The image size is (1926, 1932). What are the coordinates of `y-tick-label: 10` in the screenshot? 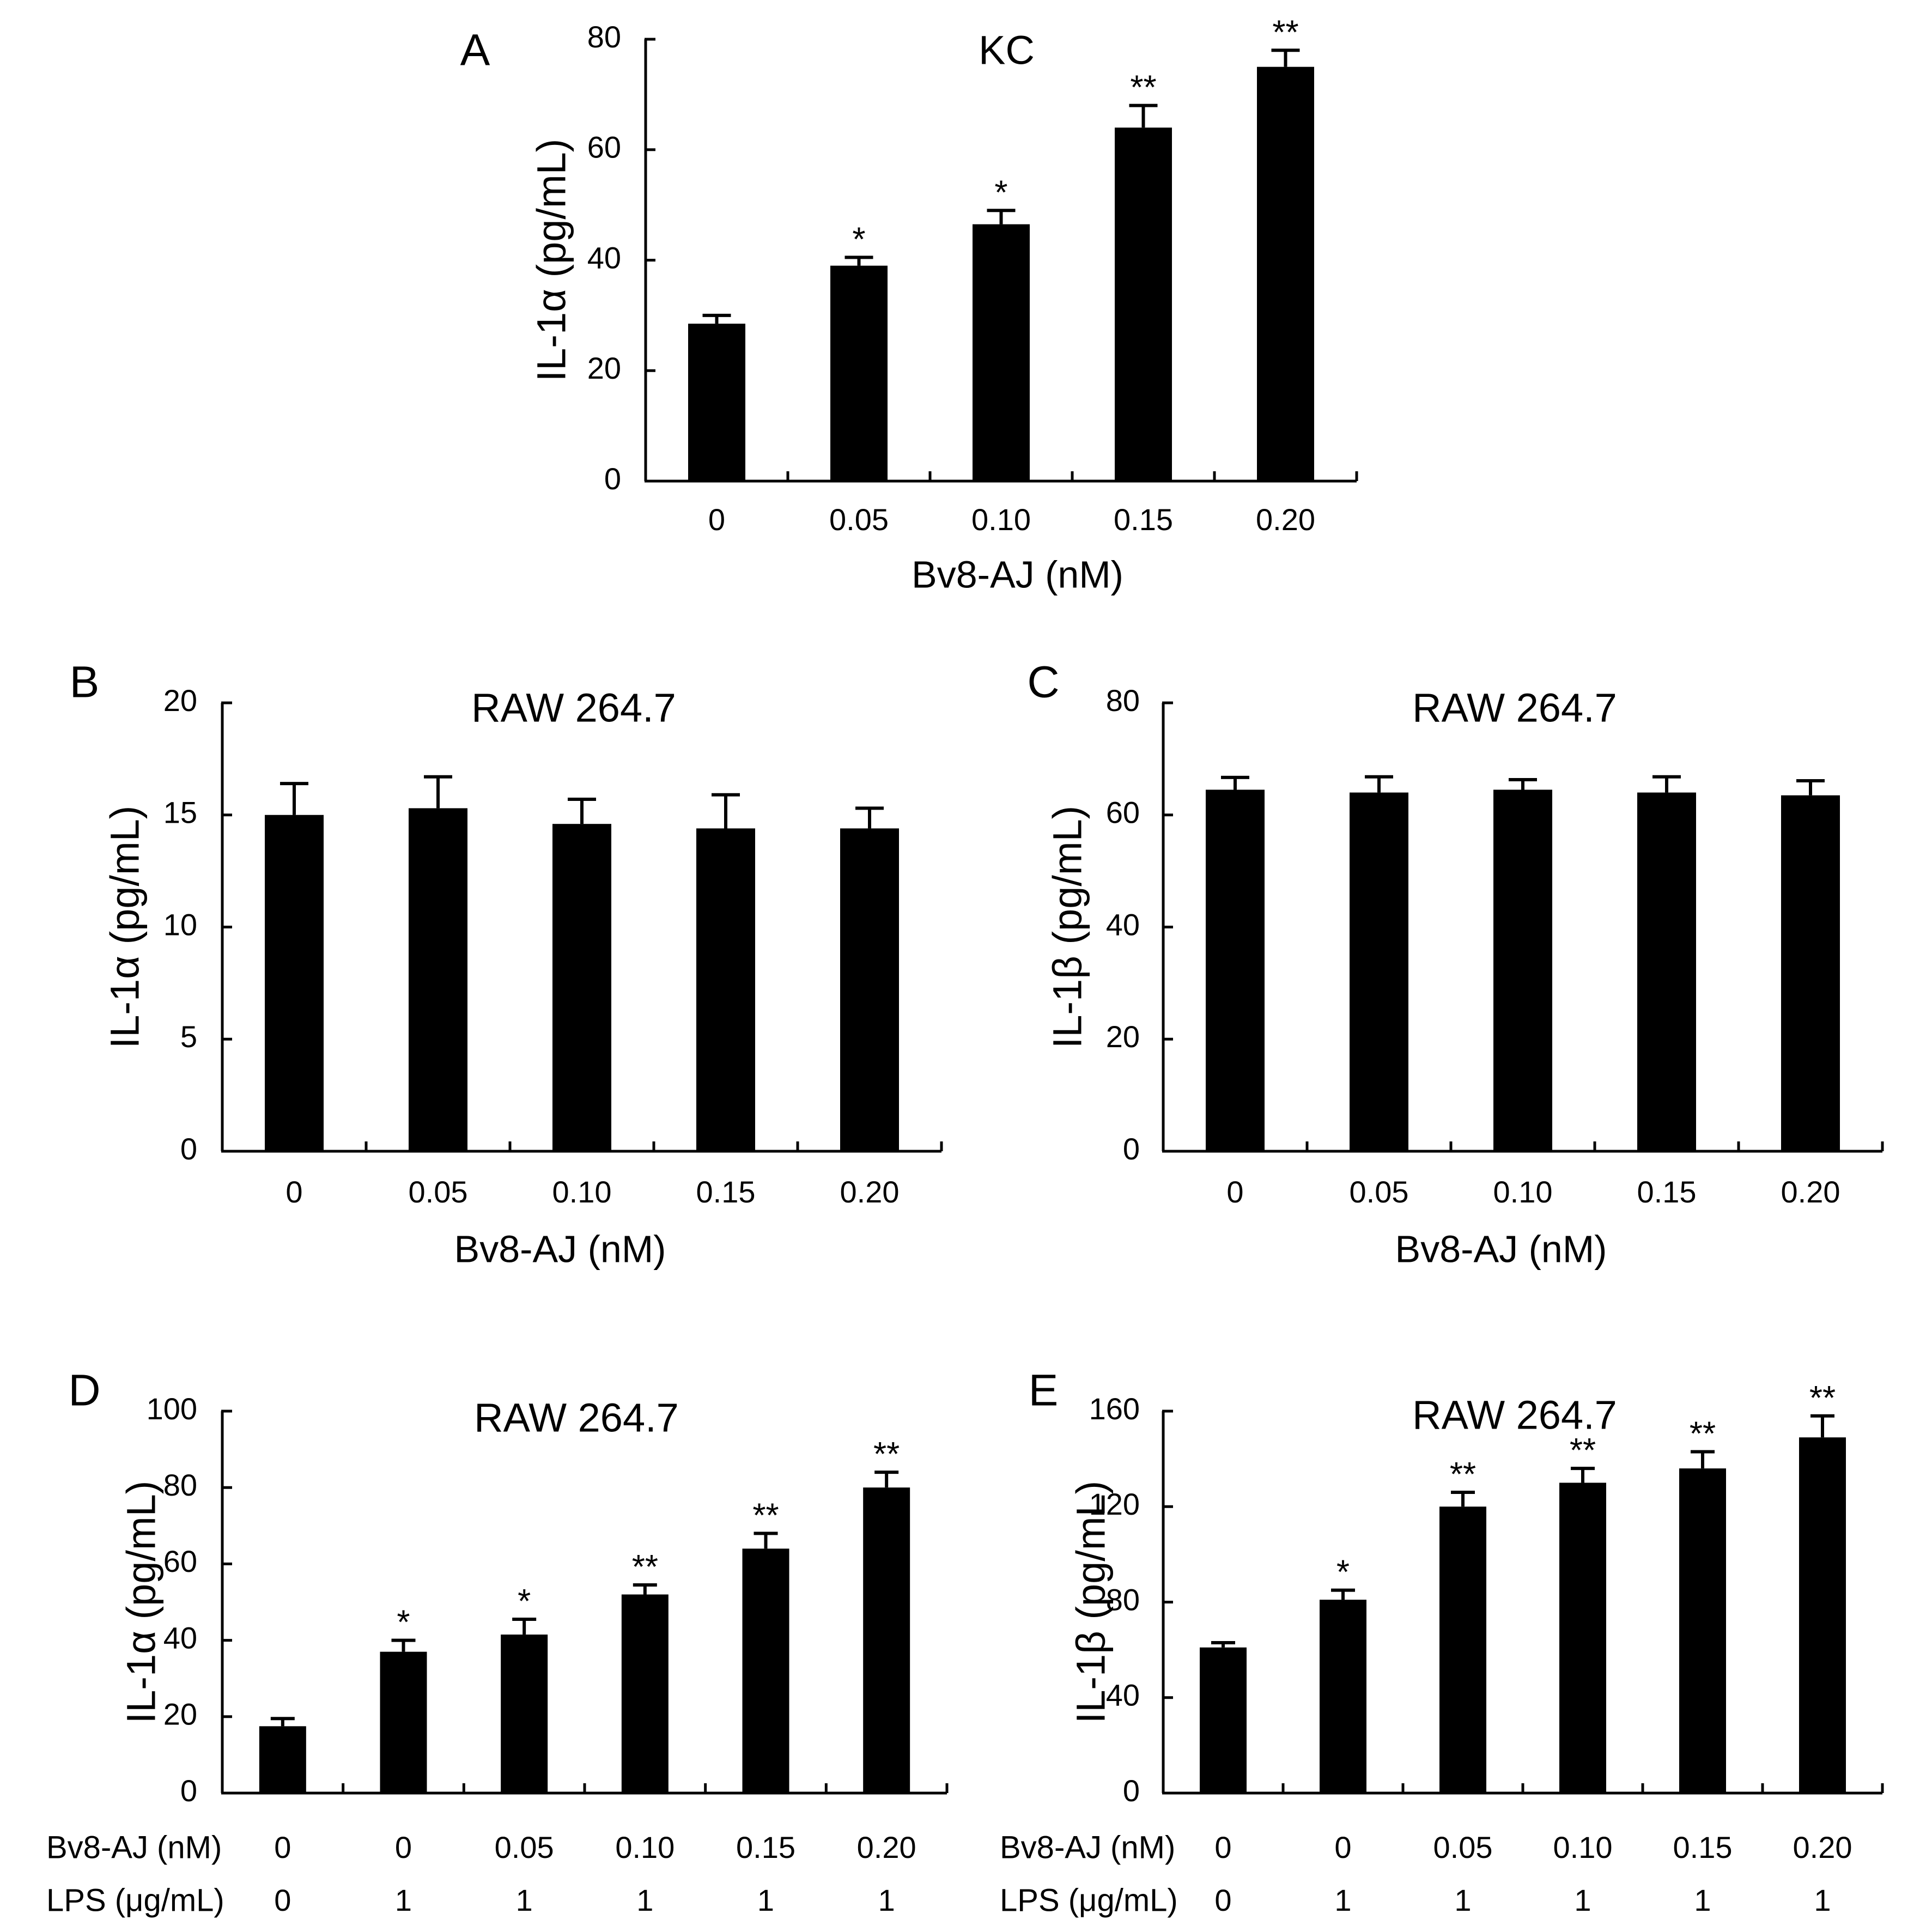 It's located at (180, 924).